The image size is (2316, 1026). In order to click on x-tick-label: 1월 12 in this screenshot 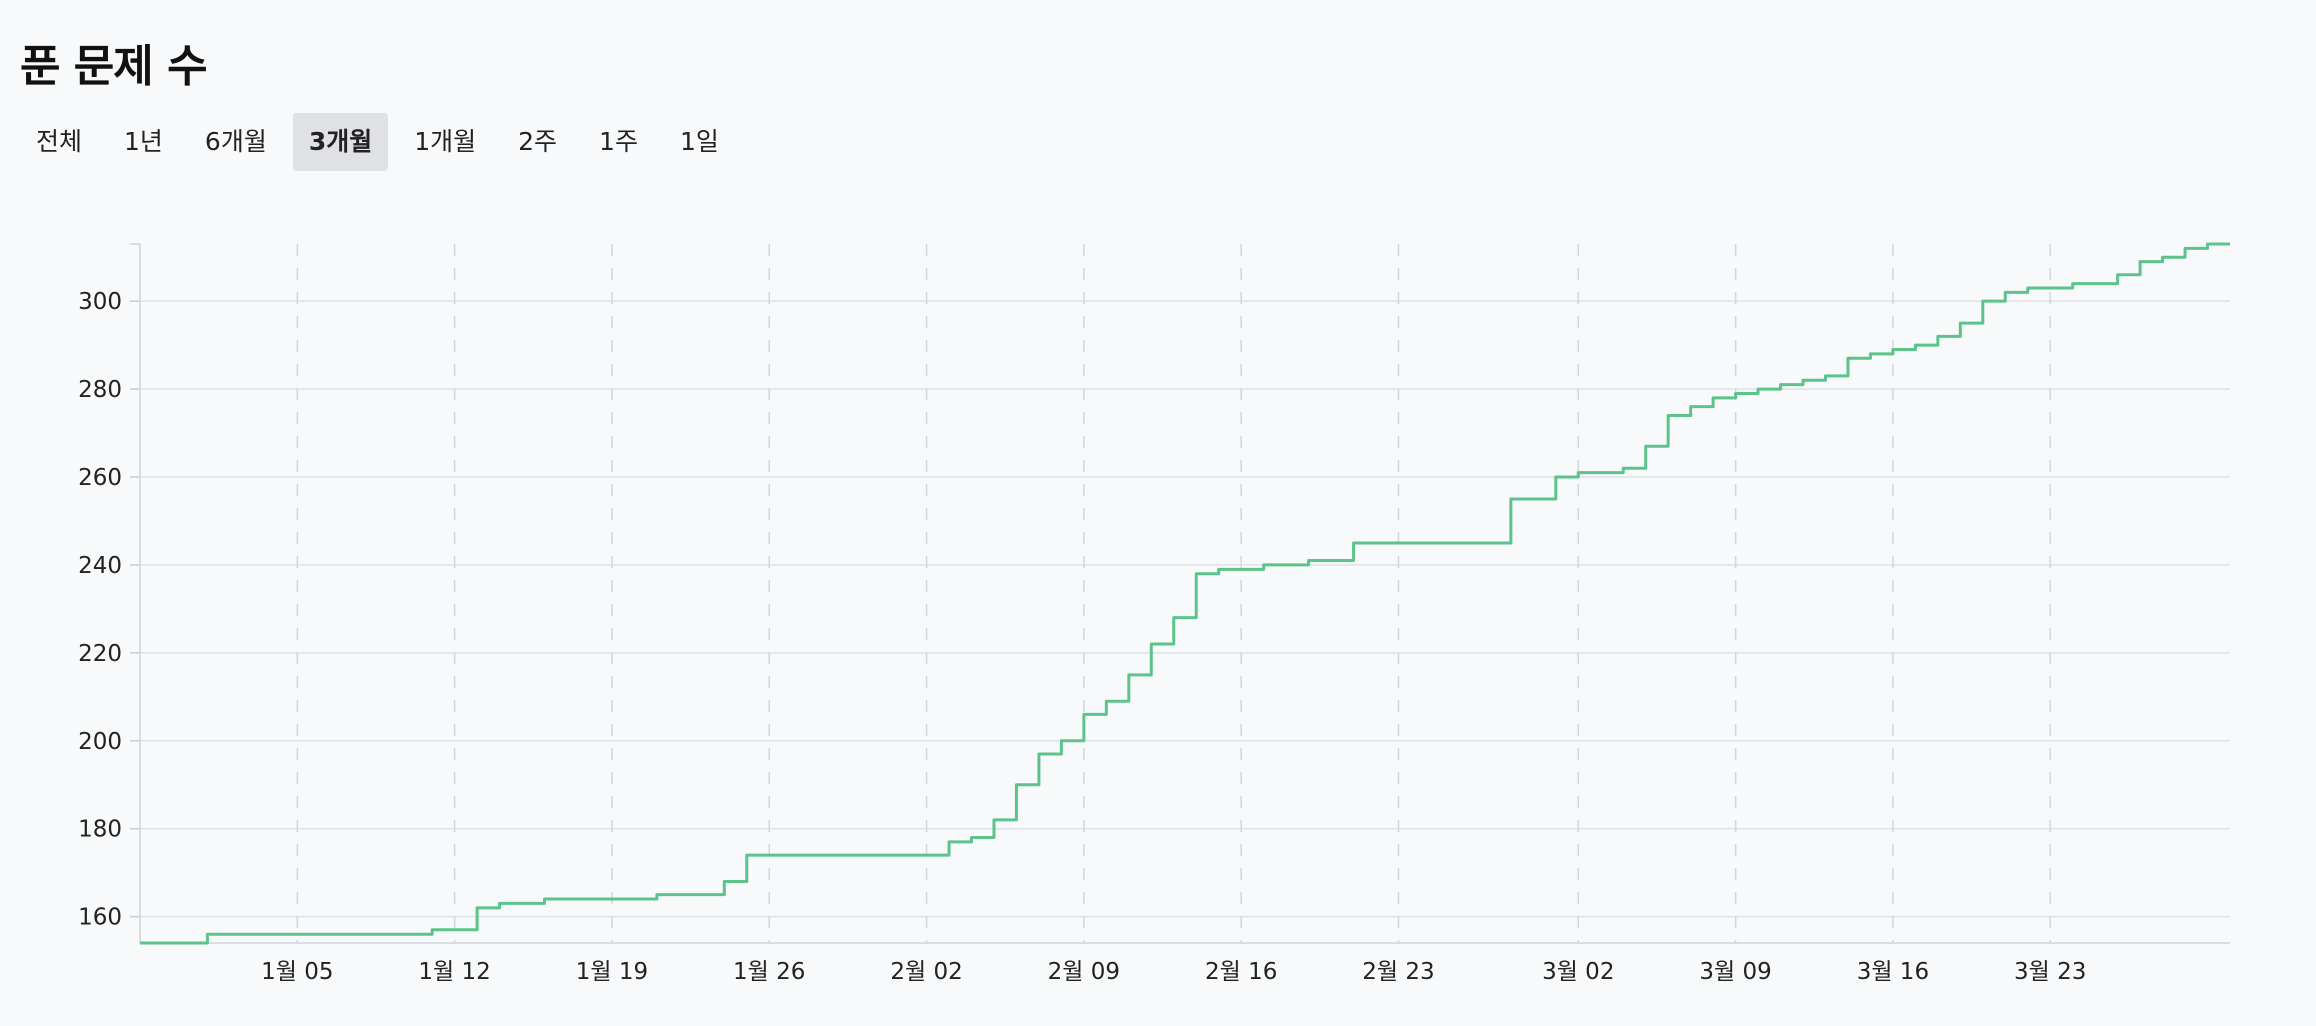, I will do `click(454, 972)`.